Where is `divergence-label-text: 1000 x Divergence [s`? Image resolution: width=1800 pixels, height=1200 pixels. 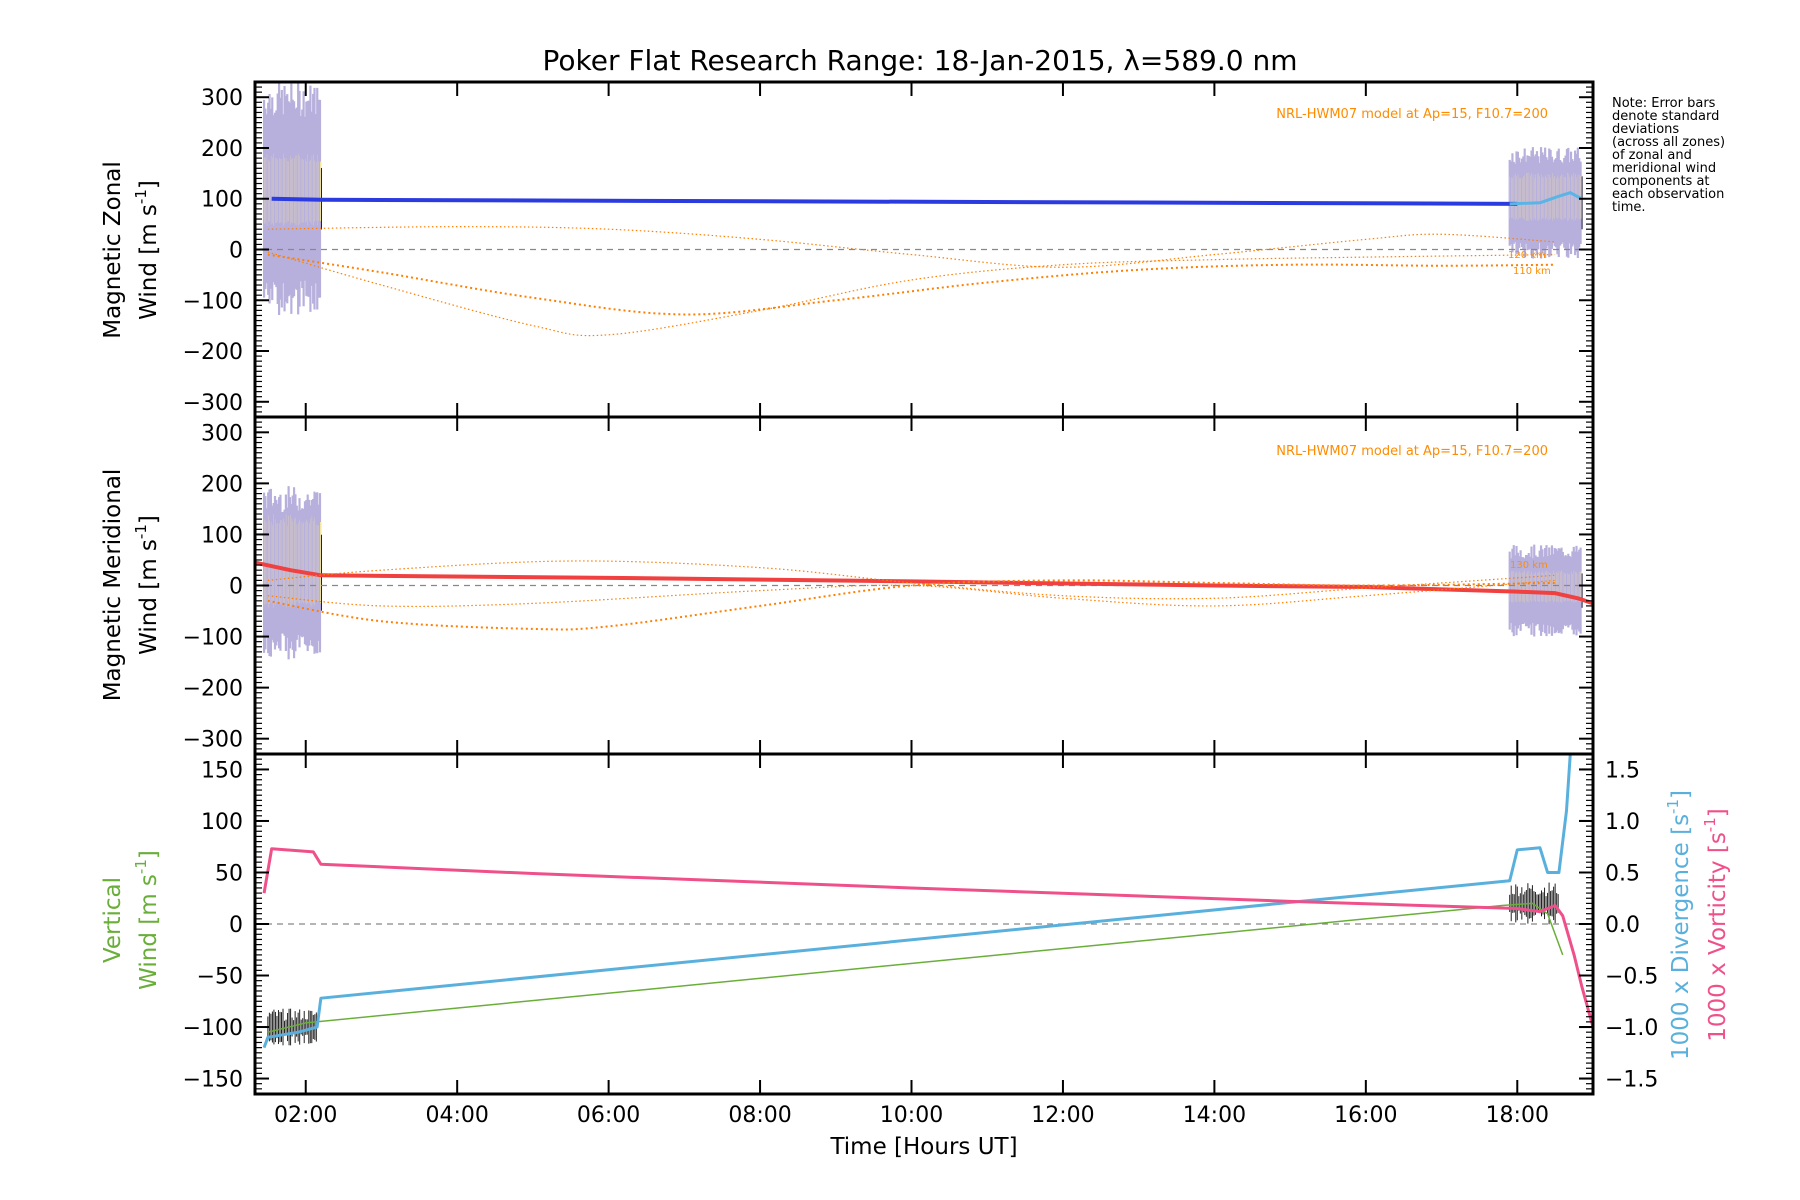
divergence-label-text: 1000 x Divergence [s is located at coordinates (1681, 937).